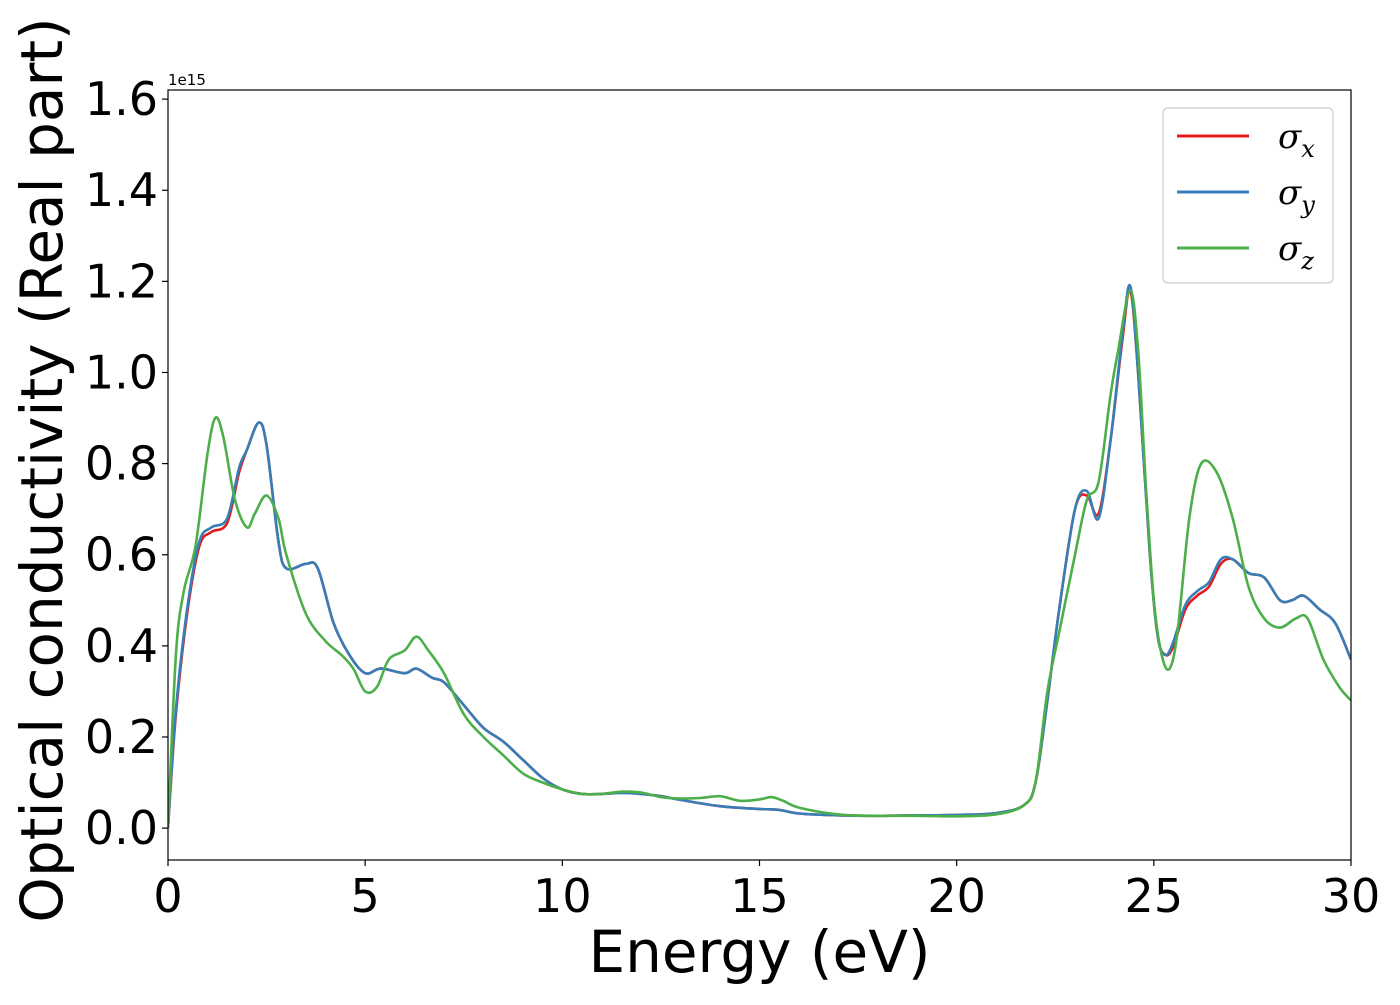 The height and width of the screenshot is (1005, 1400). What do you see at coordinates (42, 469) in the screenshot?
I see `y-axis-label: Optical conductivity (Real part)` at bounding box center [42, 469].